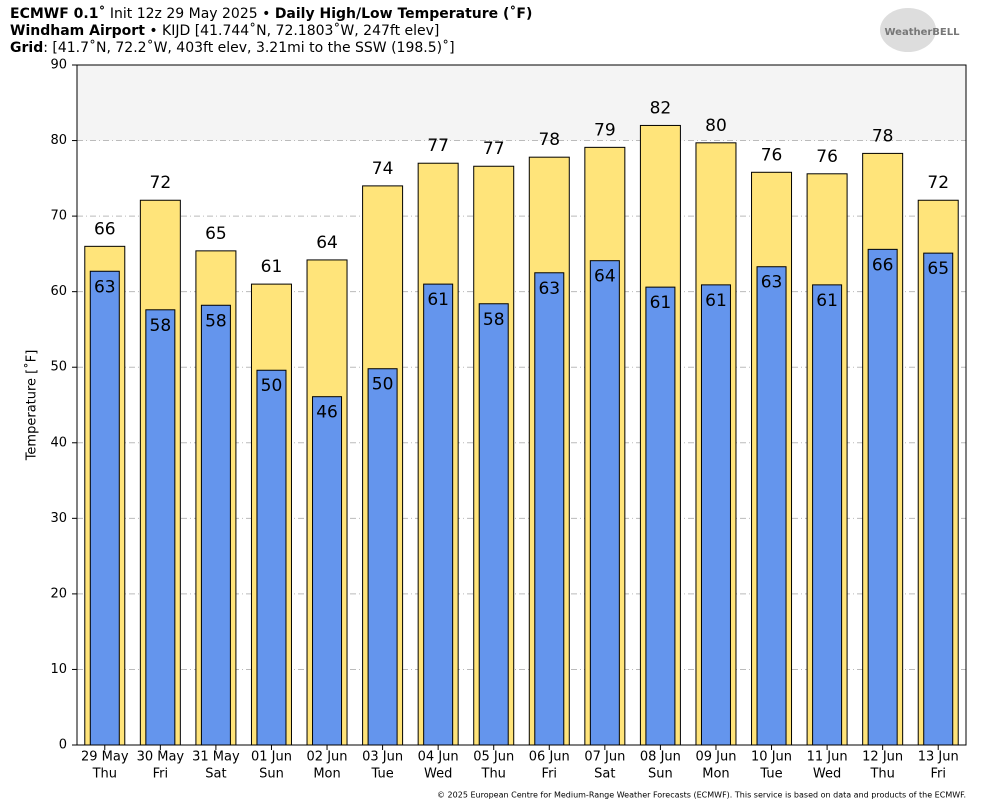 This screenshot has height=808, width=984. What do you see at coordinates (383, 169) in the screenshot?
I see `value-label: 74` at bounding box center [383, 169].